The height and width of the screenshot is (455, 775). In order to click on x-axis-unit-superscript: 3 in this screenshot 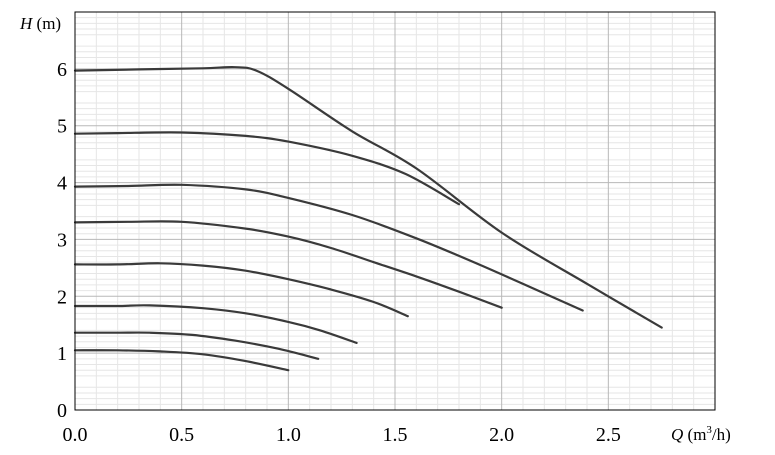, I will do `click(709, 430)`.